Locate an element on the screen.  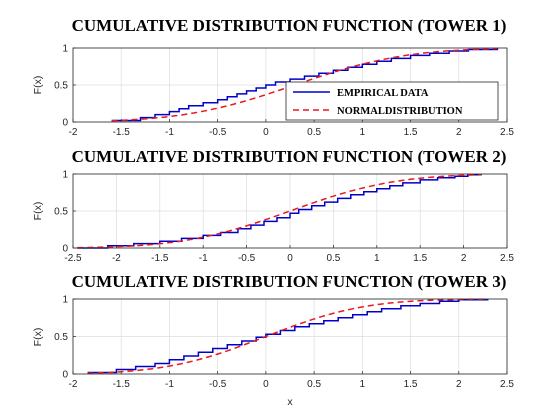
x-tick-label: -2.5 is located at coordinates (73, 258).